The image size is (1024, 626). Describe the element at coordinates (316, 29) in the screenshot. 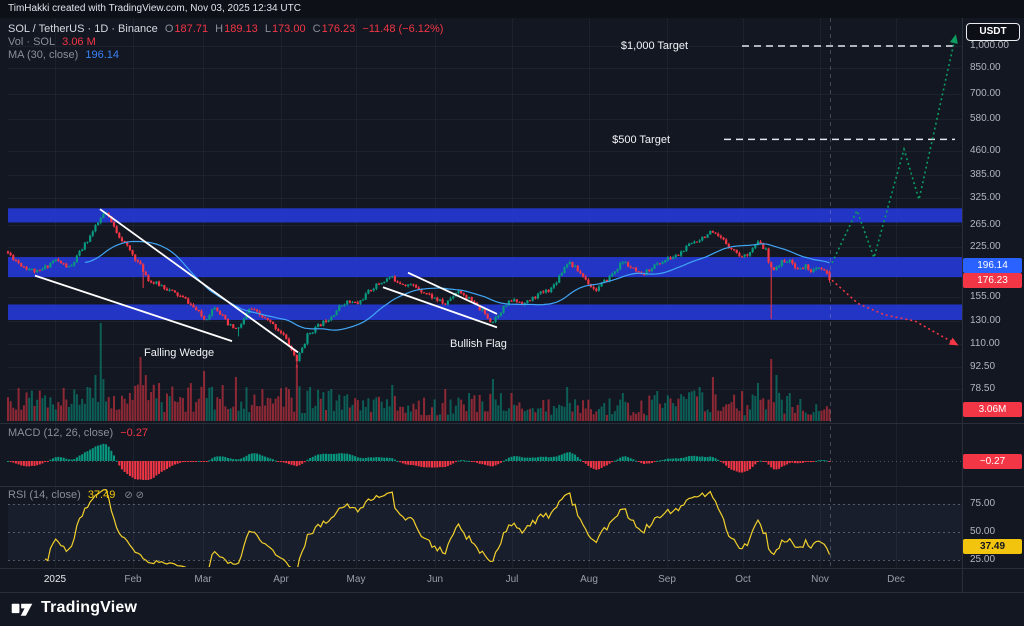

I see `close-label: C` at that location.